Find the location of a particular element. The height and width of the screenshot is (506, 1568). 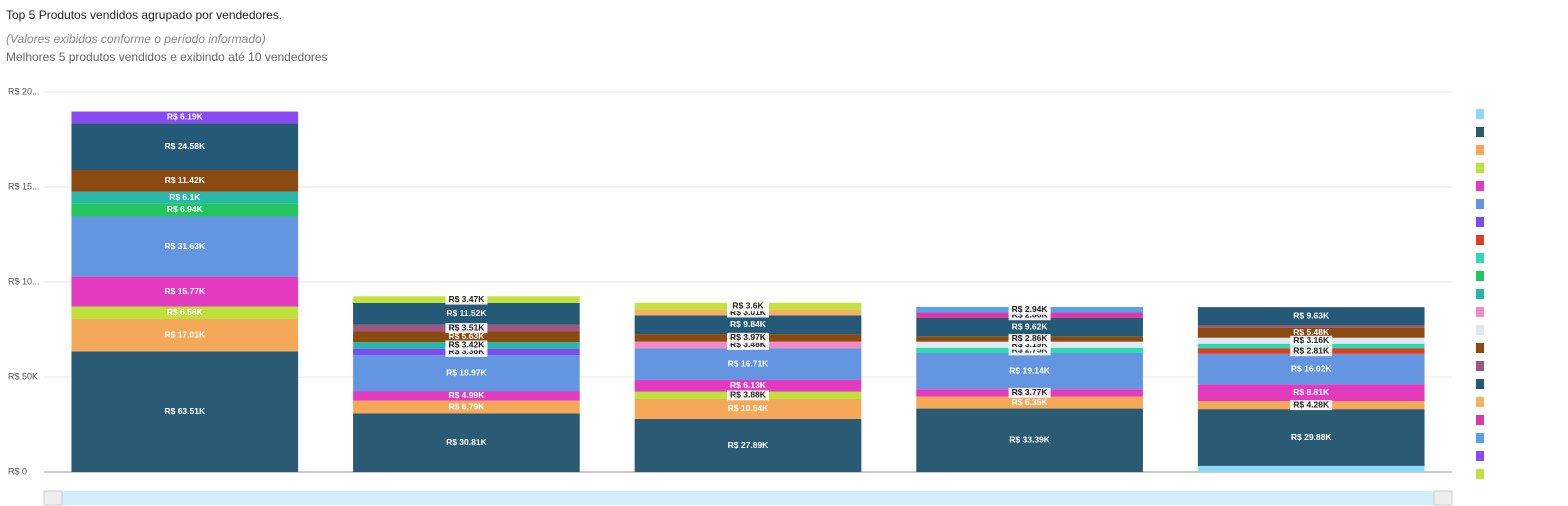

data-label: R$ 11.42K is located at coordinates (185, 180).